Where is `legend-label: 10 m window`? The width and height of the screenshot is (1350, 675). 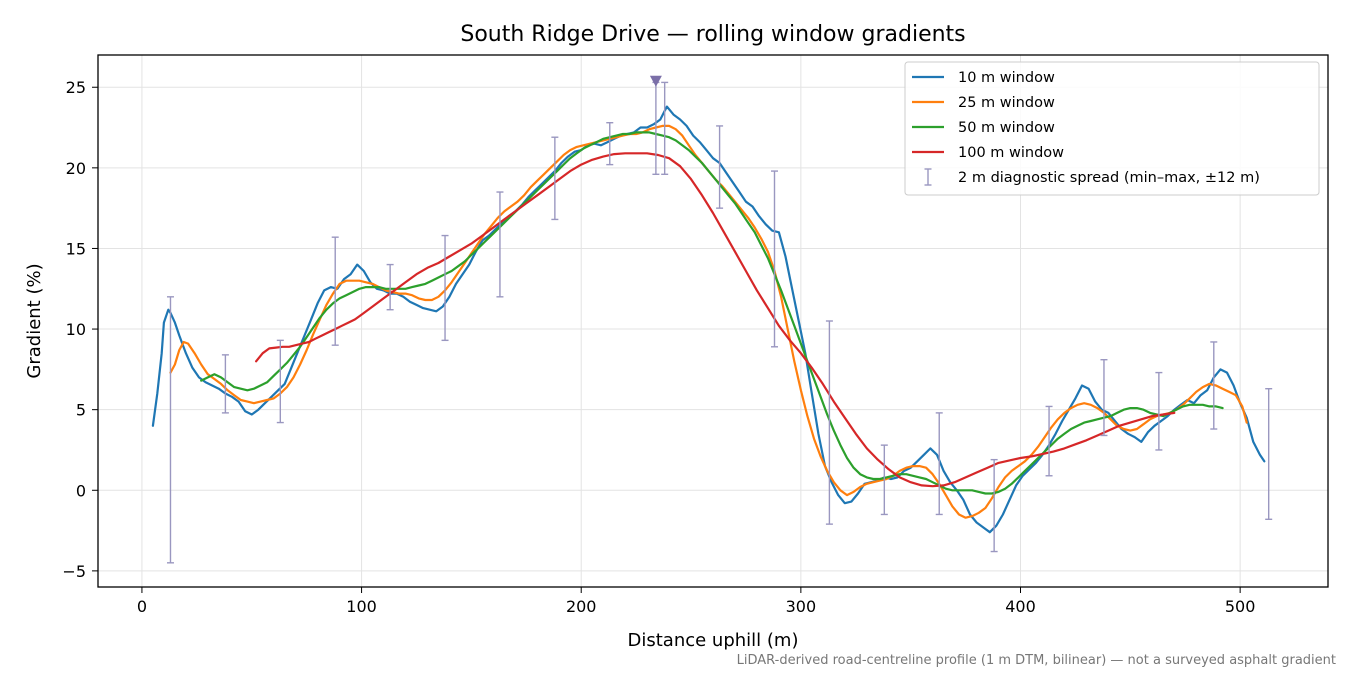
legend-label: 10 m window is located at coordinates (1006, 78).